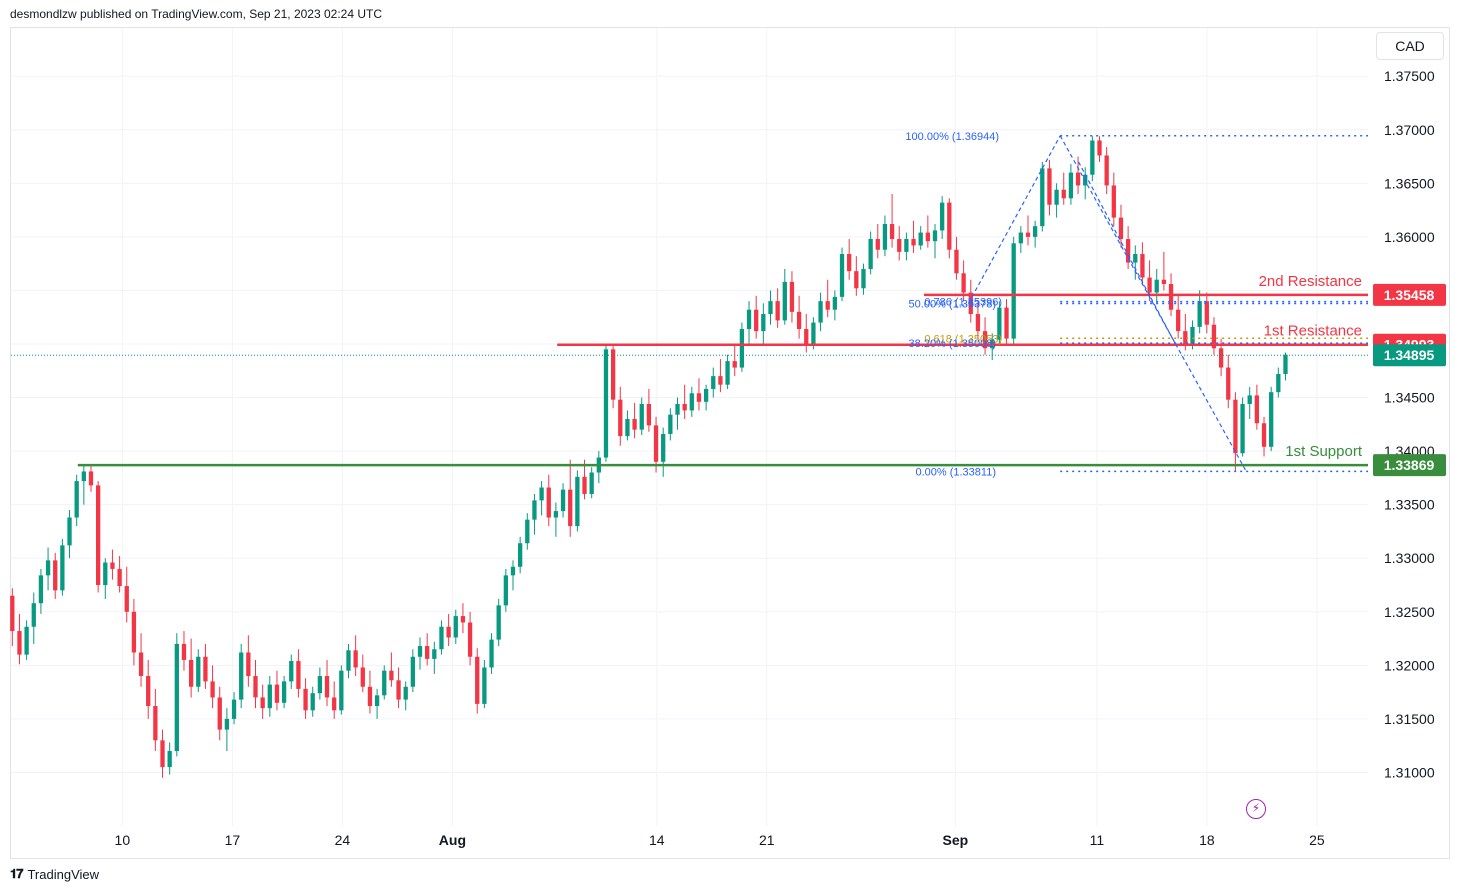 The height and width of the screenshot is (893, 1460). Describe the element at coordinates (1410, 46) in the screenshot. I see `currency-selector: CAD` at that location.